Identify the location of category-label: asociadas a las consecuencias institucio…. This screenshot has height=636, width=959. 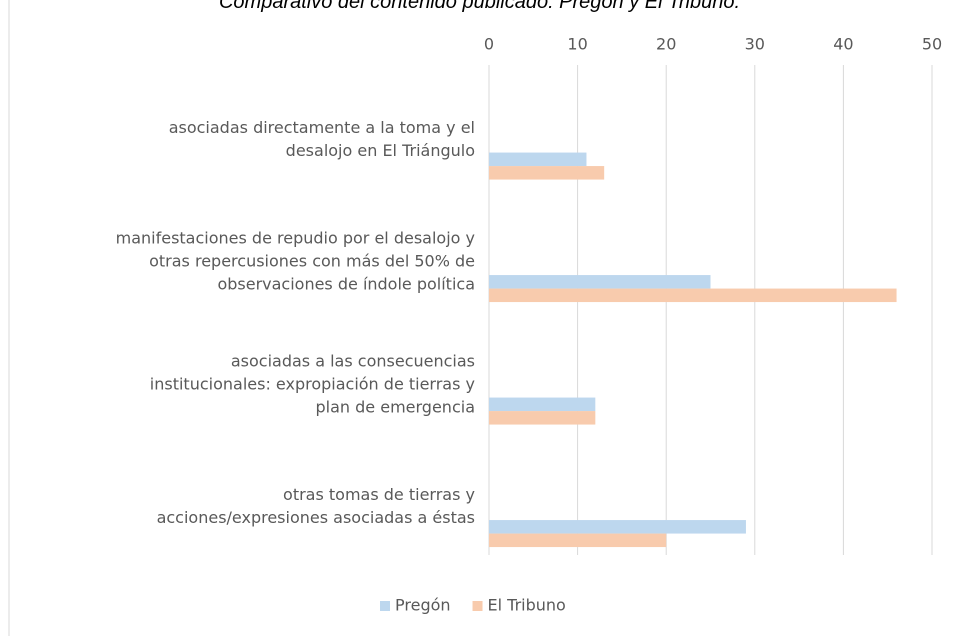
(312, 383).